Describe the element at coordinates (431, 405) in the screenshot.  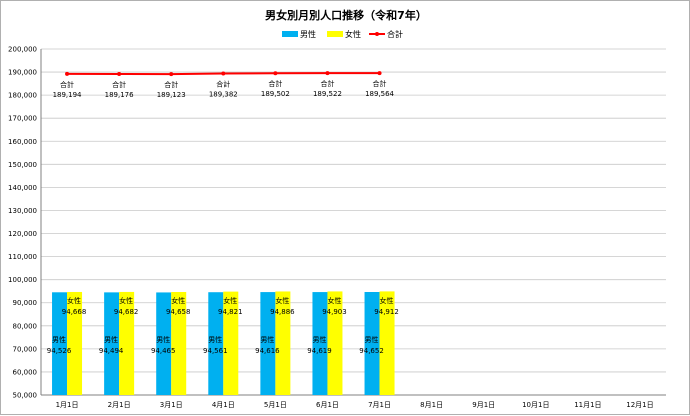
I see `x-tick-label: 8月1日` at that location.